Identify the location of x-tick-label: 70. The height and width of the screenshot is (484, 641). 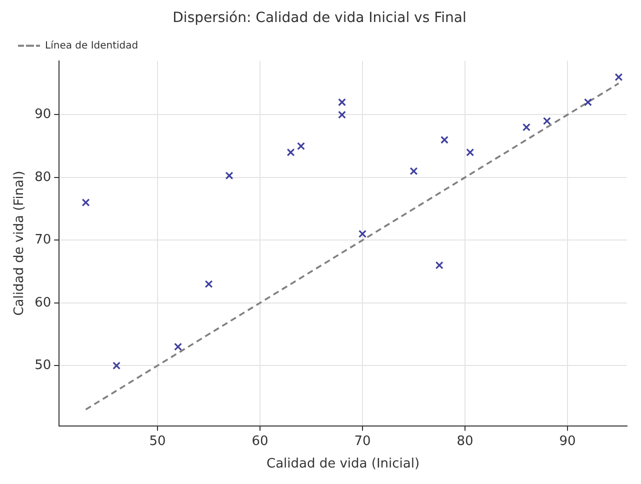
(362, 441).